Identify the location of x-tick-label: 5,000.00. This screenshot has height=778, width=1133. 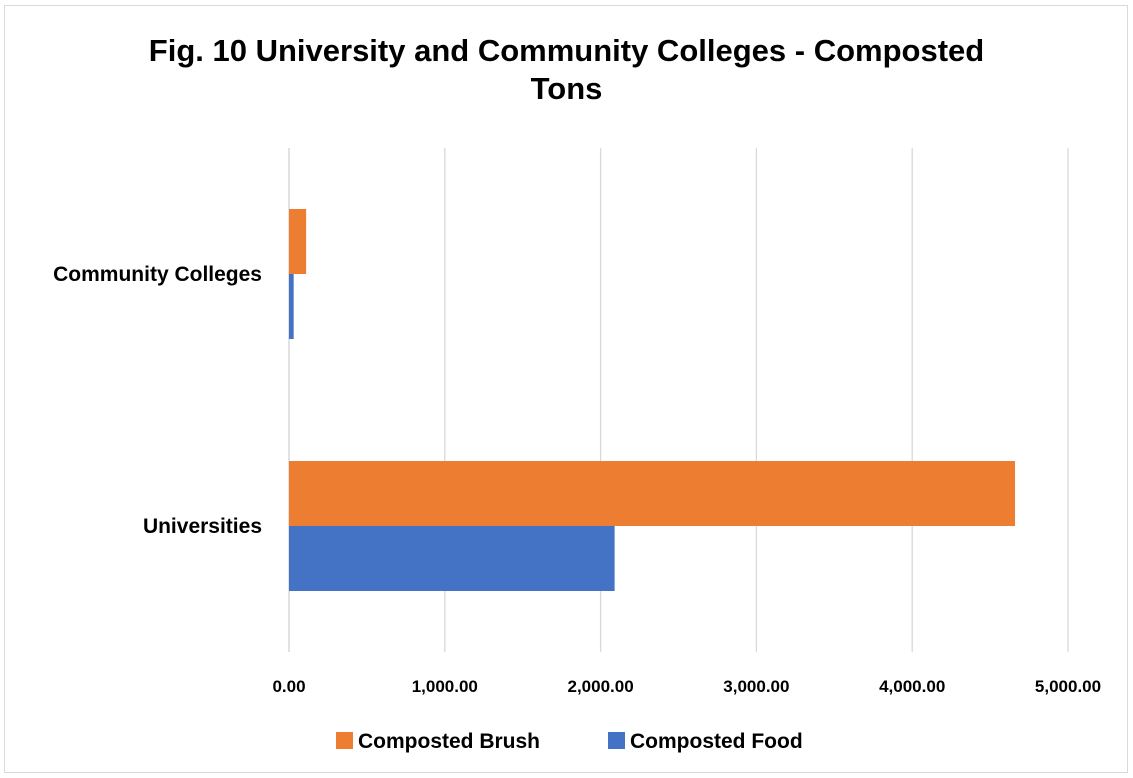
(1068, 686).